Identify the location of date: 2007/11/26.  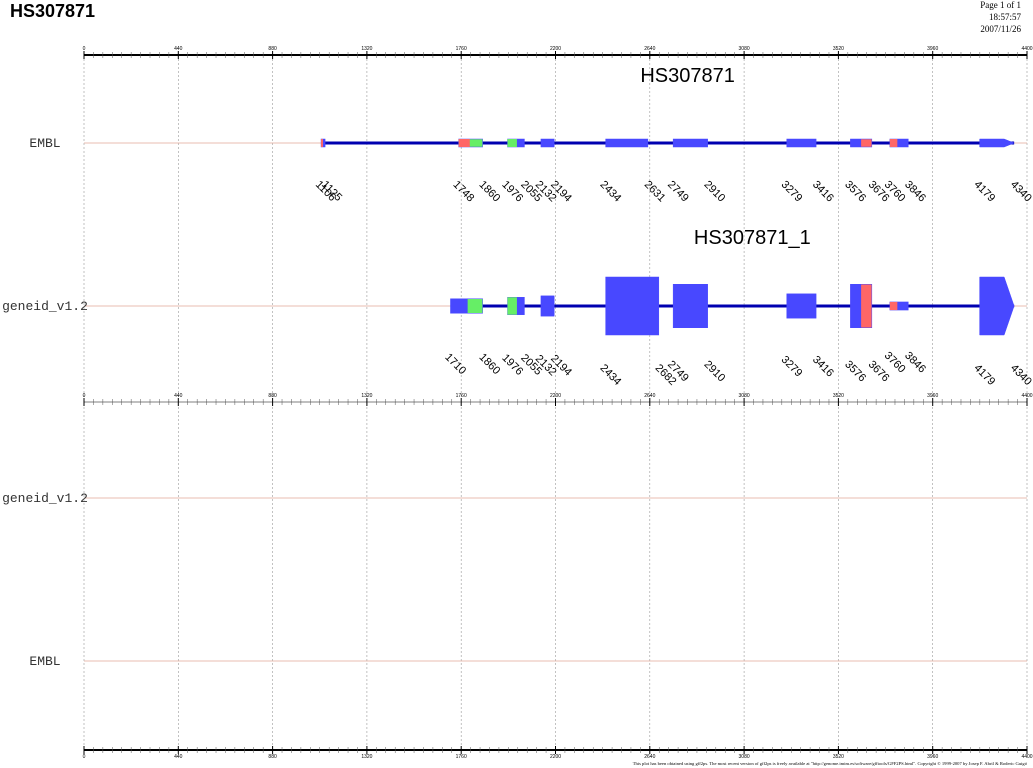
(1000, 29).